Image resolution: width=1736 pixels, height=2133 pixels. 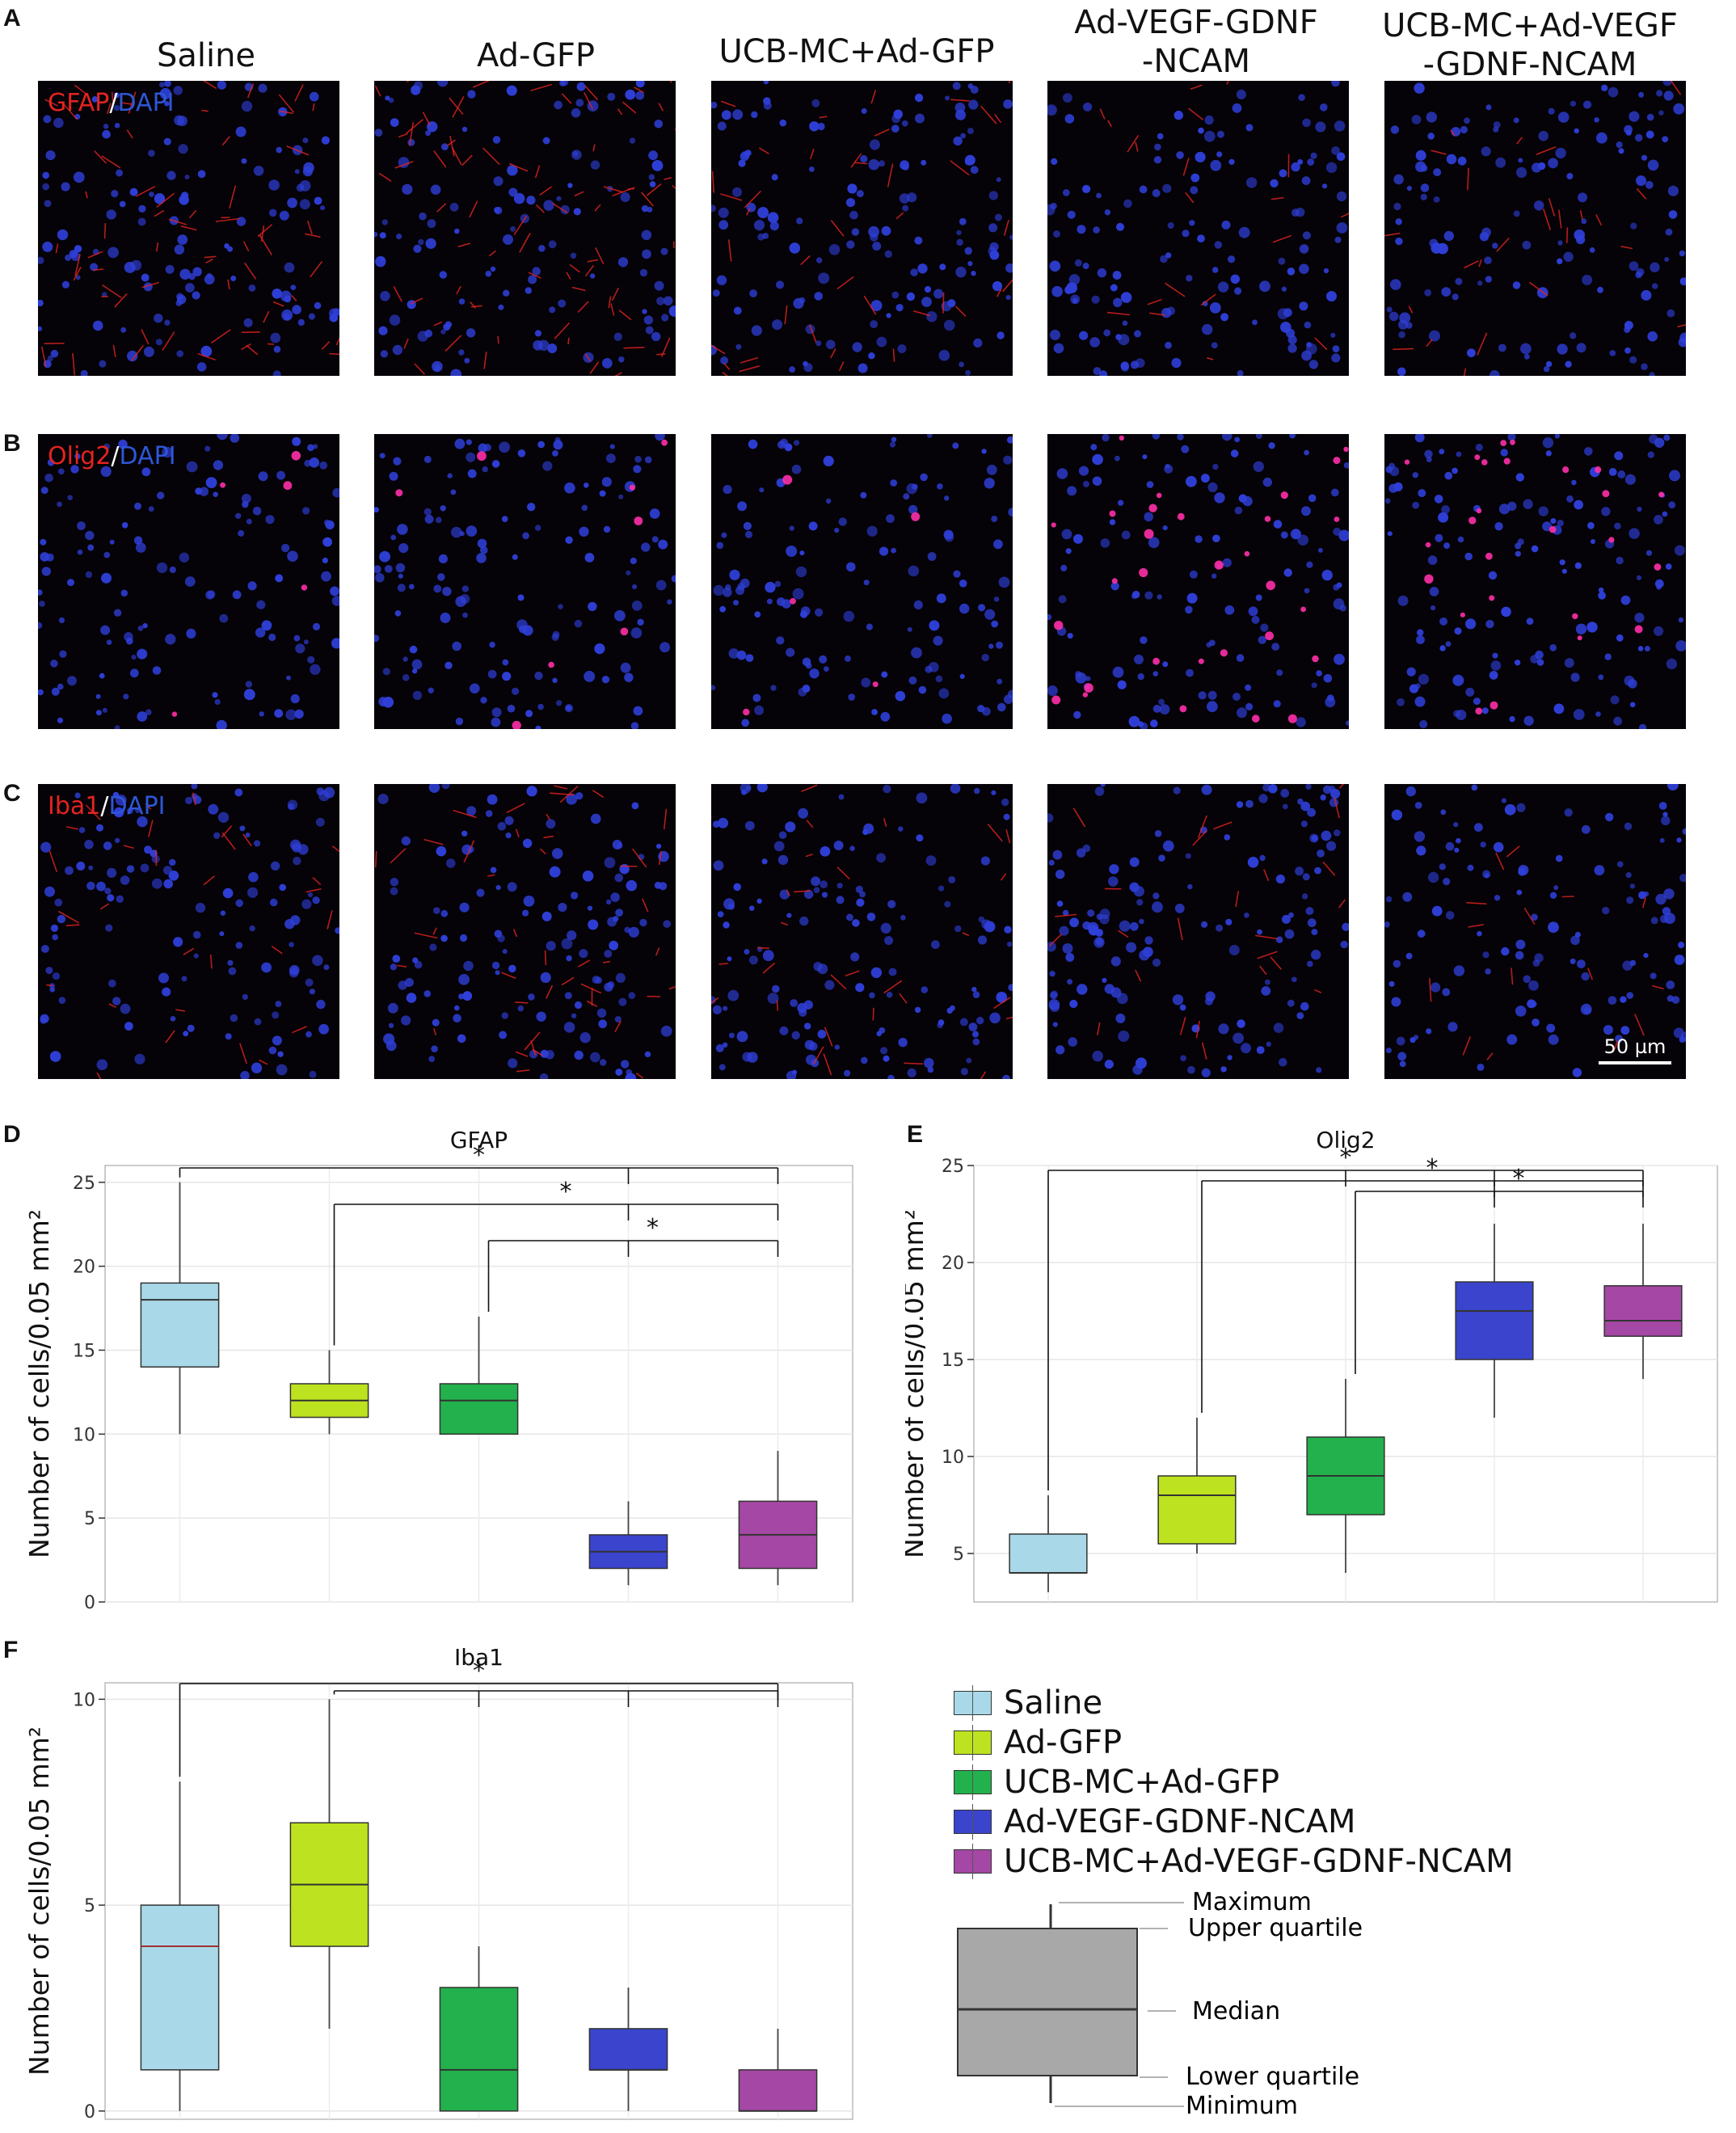 What do you see at coordinates (525, 931) in the screenshot?
I see `micrograph-row-c-ad-gfp` at bounding box center [525, 931].